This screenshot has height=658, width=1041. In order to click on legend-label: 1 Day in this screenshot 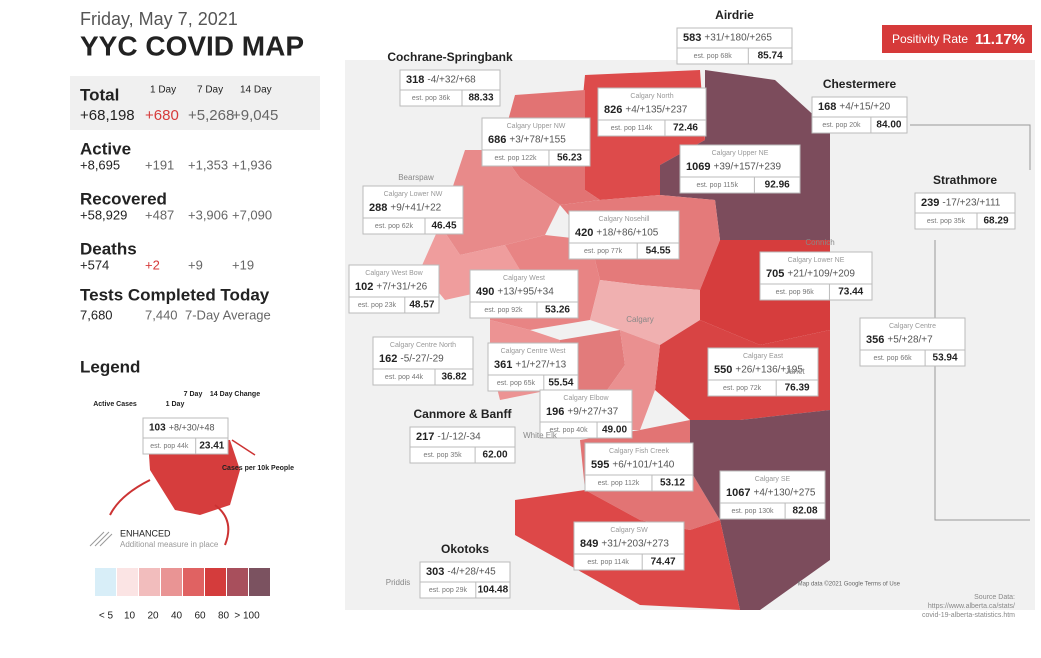, I will do `click(175, 404)`.